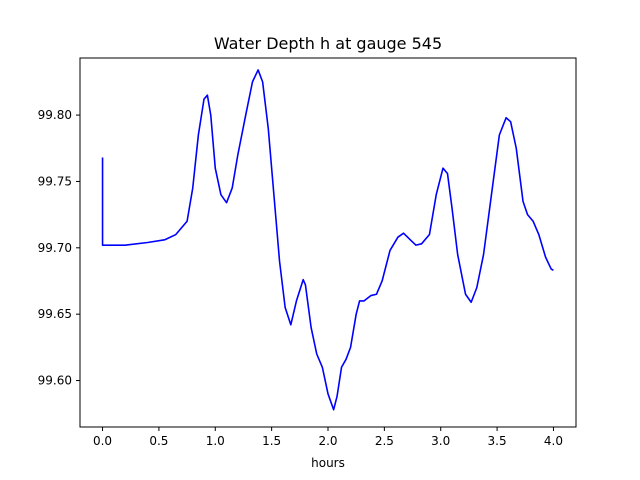 The height and width of the screenshot is (480, 640). What do you see at coordinates (271, 441) in the screenshot?
I see `x-tick-label: 1.5` at bounding box center [271, 441].